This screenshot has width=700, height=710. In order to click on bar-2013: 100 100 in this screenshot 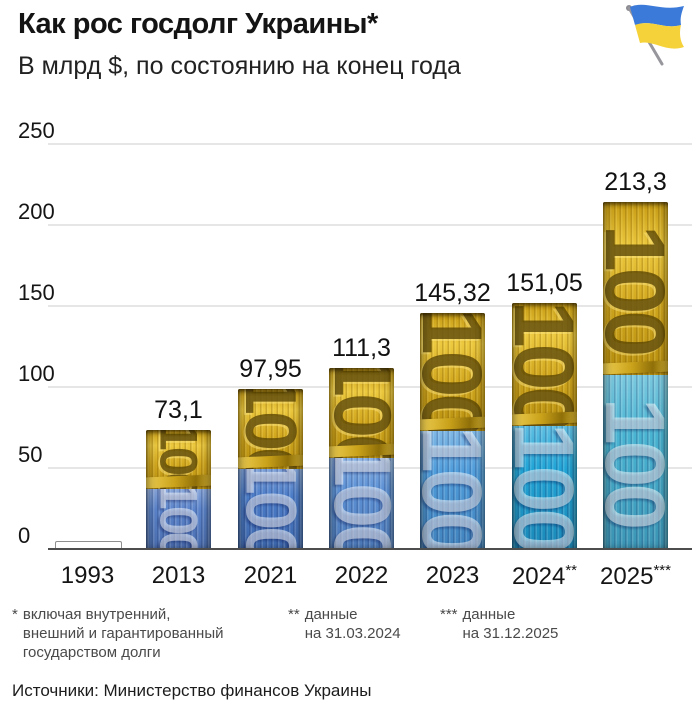, I will do `click(178, 489)`.